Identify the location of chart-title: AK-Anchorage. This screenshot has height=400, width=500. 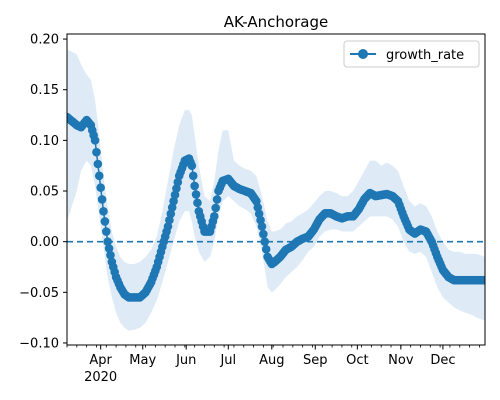
(276, 22).